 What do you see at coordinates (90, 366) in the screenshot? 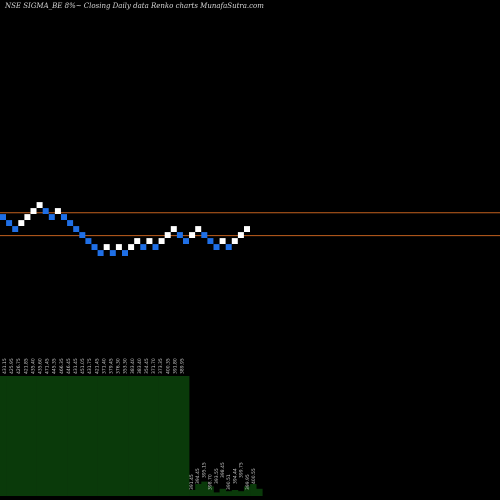
I see `volume-label: 431.75` at bounding box center [90, 366].